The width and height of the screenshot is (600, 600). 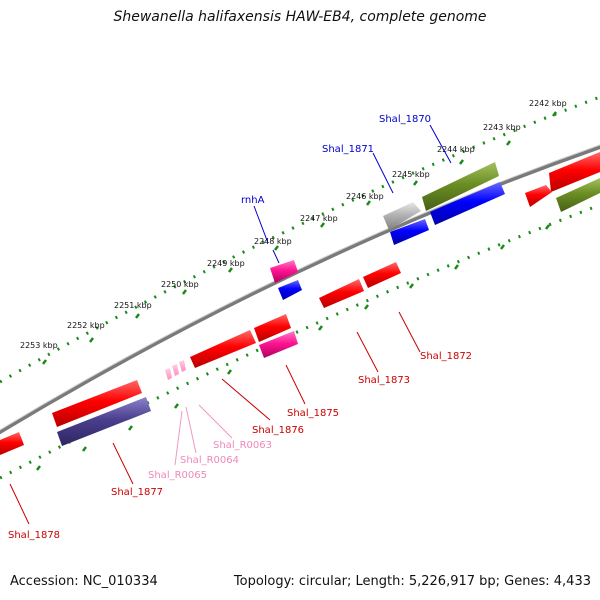 I want to click on feature-shal-1877-rev, so click(x=104, y=421).